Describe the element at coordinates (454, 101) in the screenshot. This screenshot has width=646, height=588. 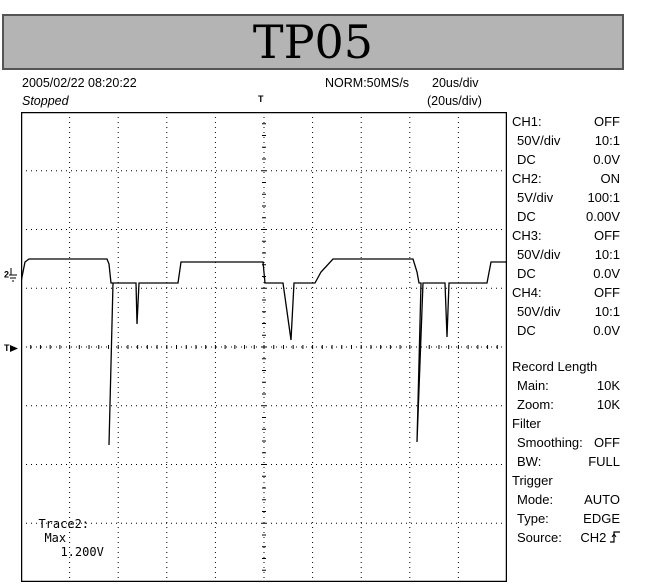
I see `zoom-timebase-label: (20us/div)` at that location.